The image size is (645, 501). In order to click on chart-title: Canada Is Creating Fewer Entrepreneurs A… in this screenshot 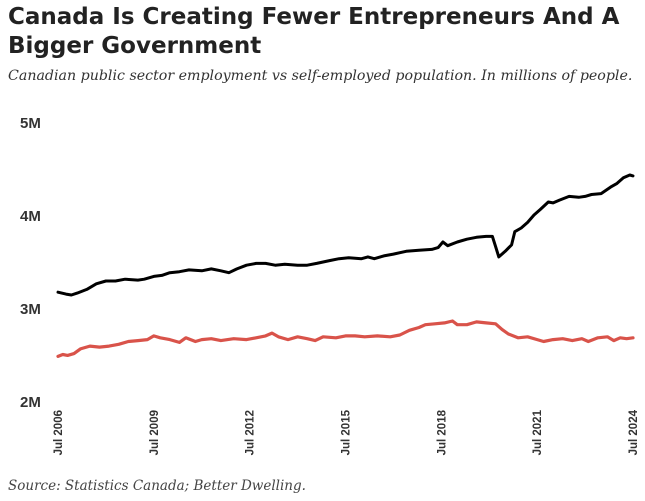, I will do `click(314, 31)`.